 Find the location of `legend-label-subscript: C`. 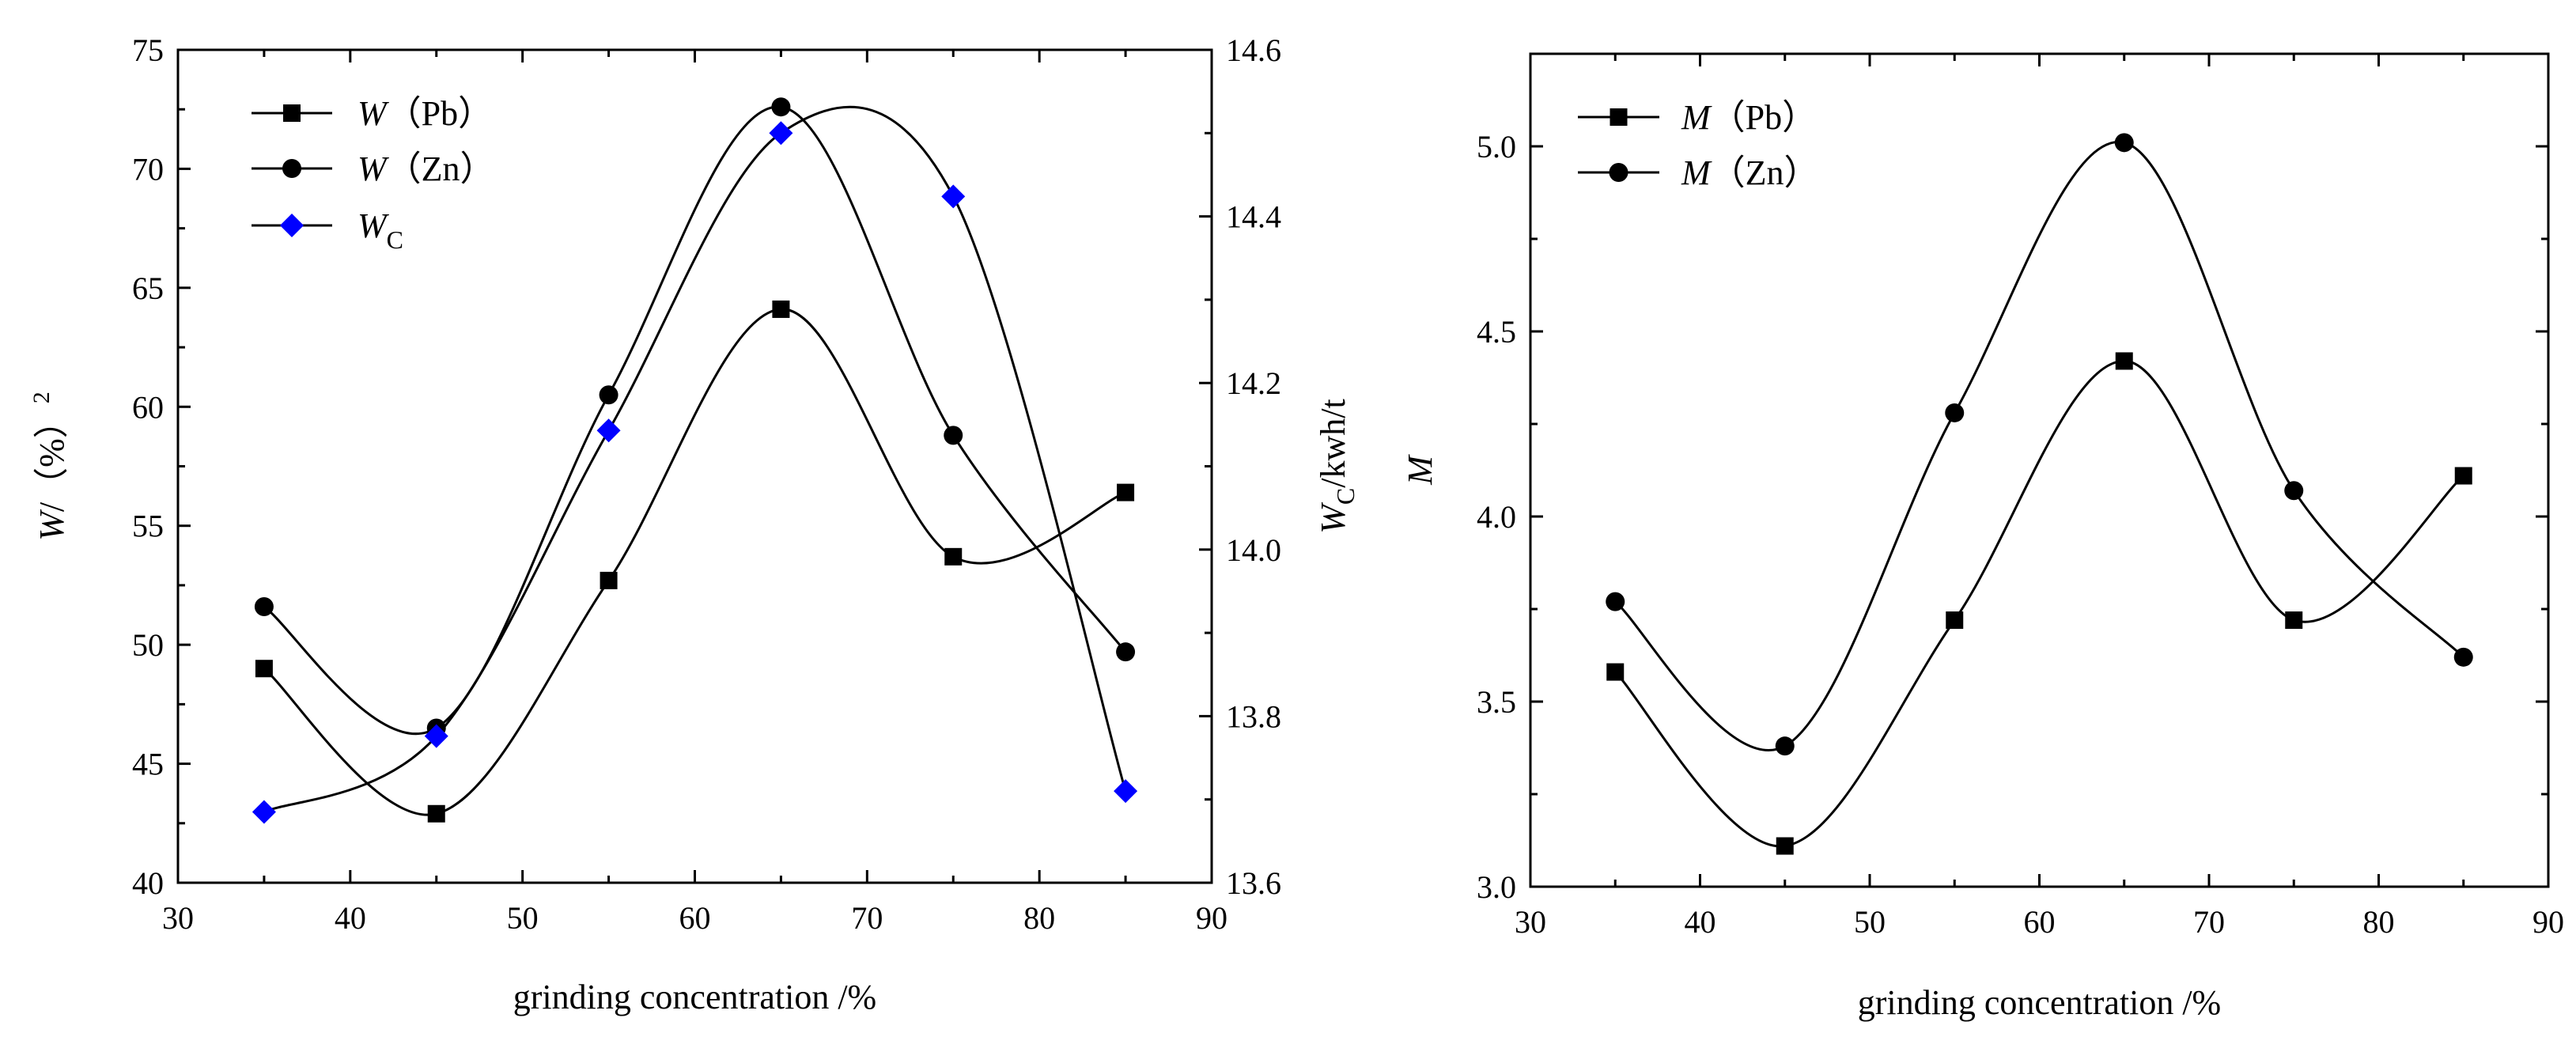

legend-label-subscript: C is located at coordinates (395, 239).